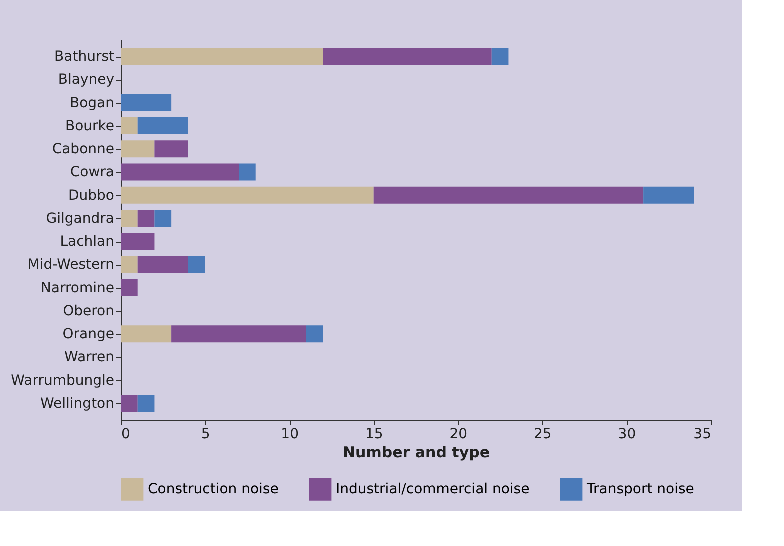  Describe the element at coordinates (87, 242) in the screenshot. I see `y-tick-label: Lachlan` at that location.